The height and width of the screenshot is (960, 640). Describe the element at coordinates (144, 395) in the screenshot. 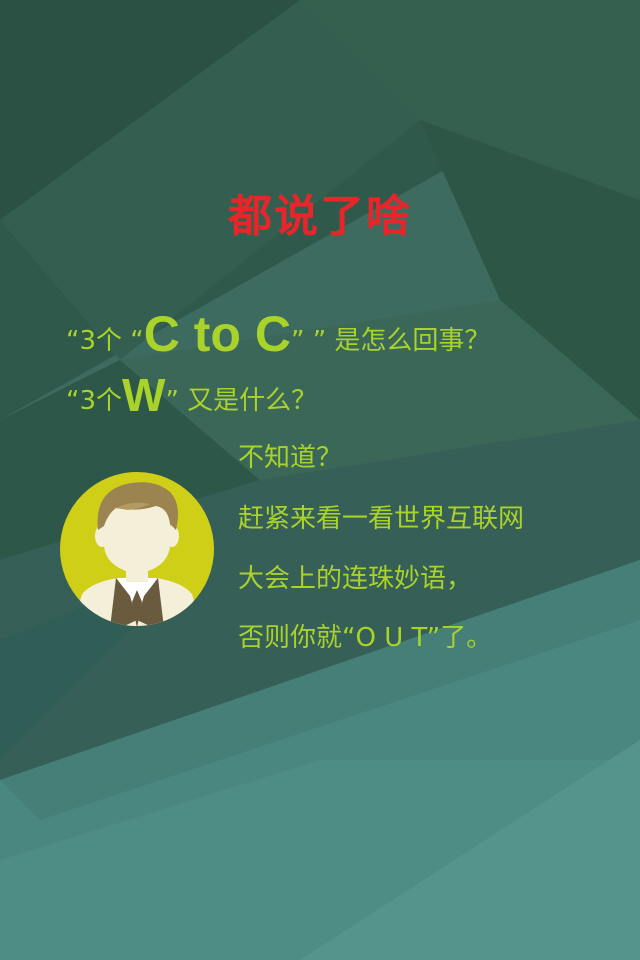

I see `w-emphasis: W` at that location.